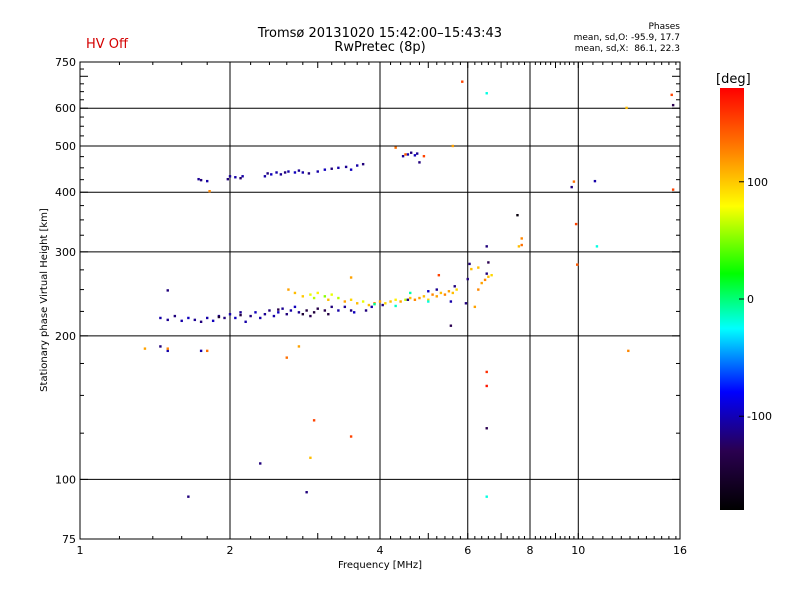 This screenshot has width=800, height=600. I want to click on y-axis-label: Stationary phase Virtual Height [km], so click(44, 300).